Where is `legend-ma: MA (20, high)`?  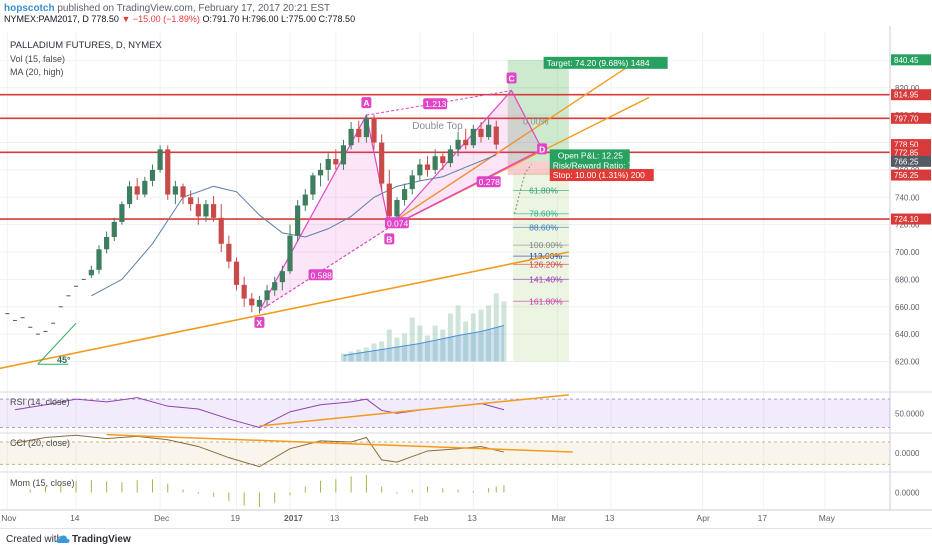
legend-ma: MA (20, high) is located at coordinates (37, 72).